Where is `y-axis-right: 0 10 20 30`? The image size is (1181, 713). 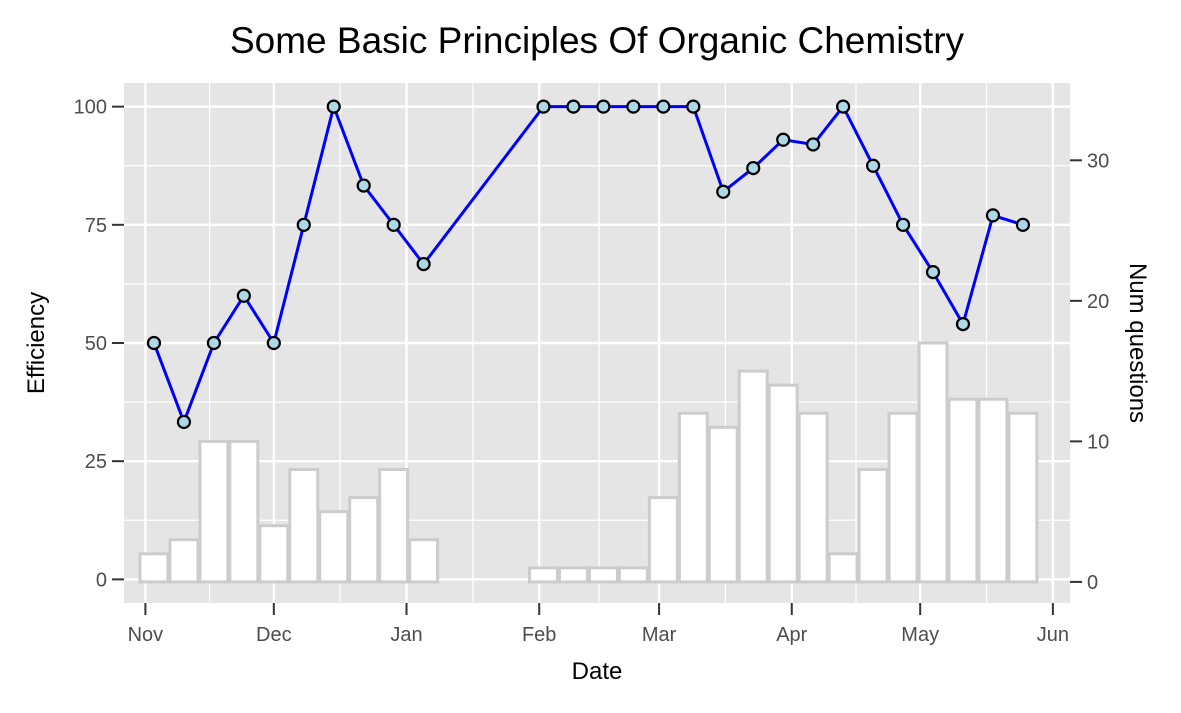
y-axis-right: 0 10 20 30 is located at coordinates (1089, 372).